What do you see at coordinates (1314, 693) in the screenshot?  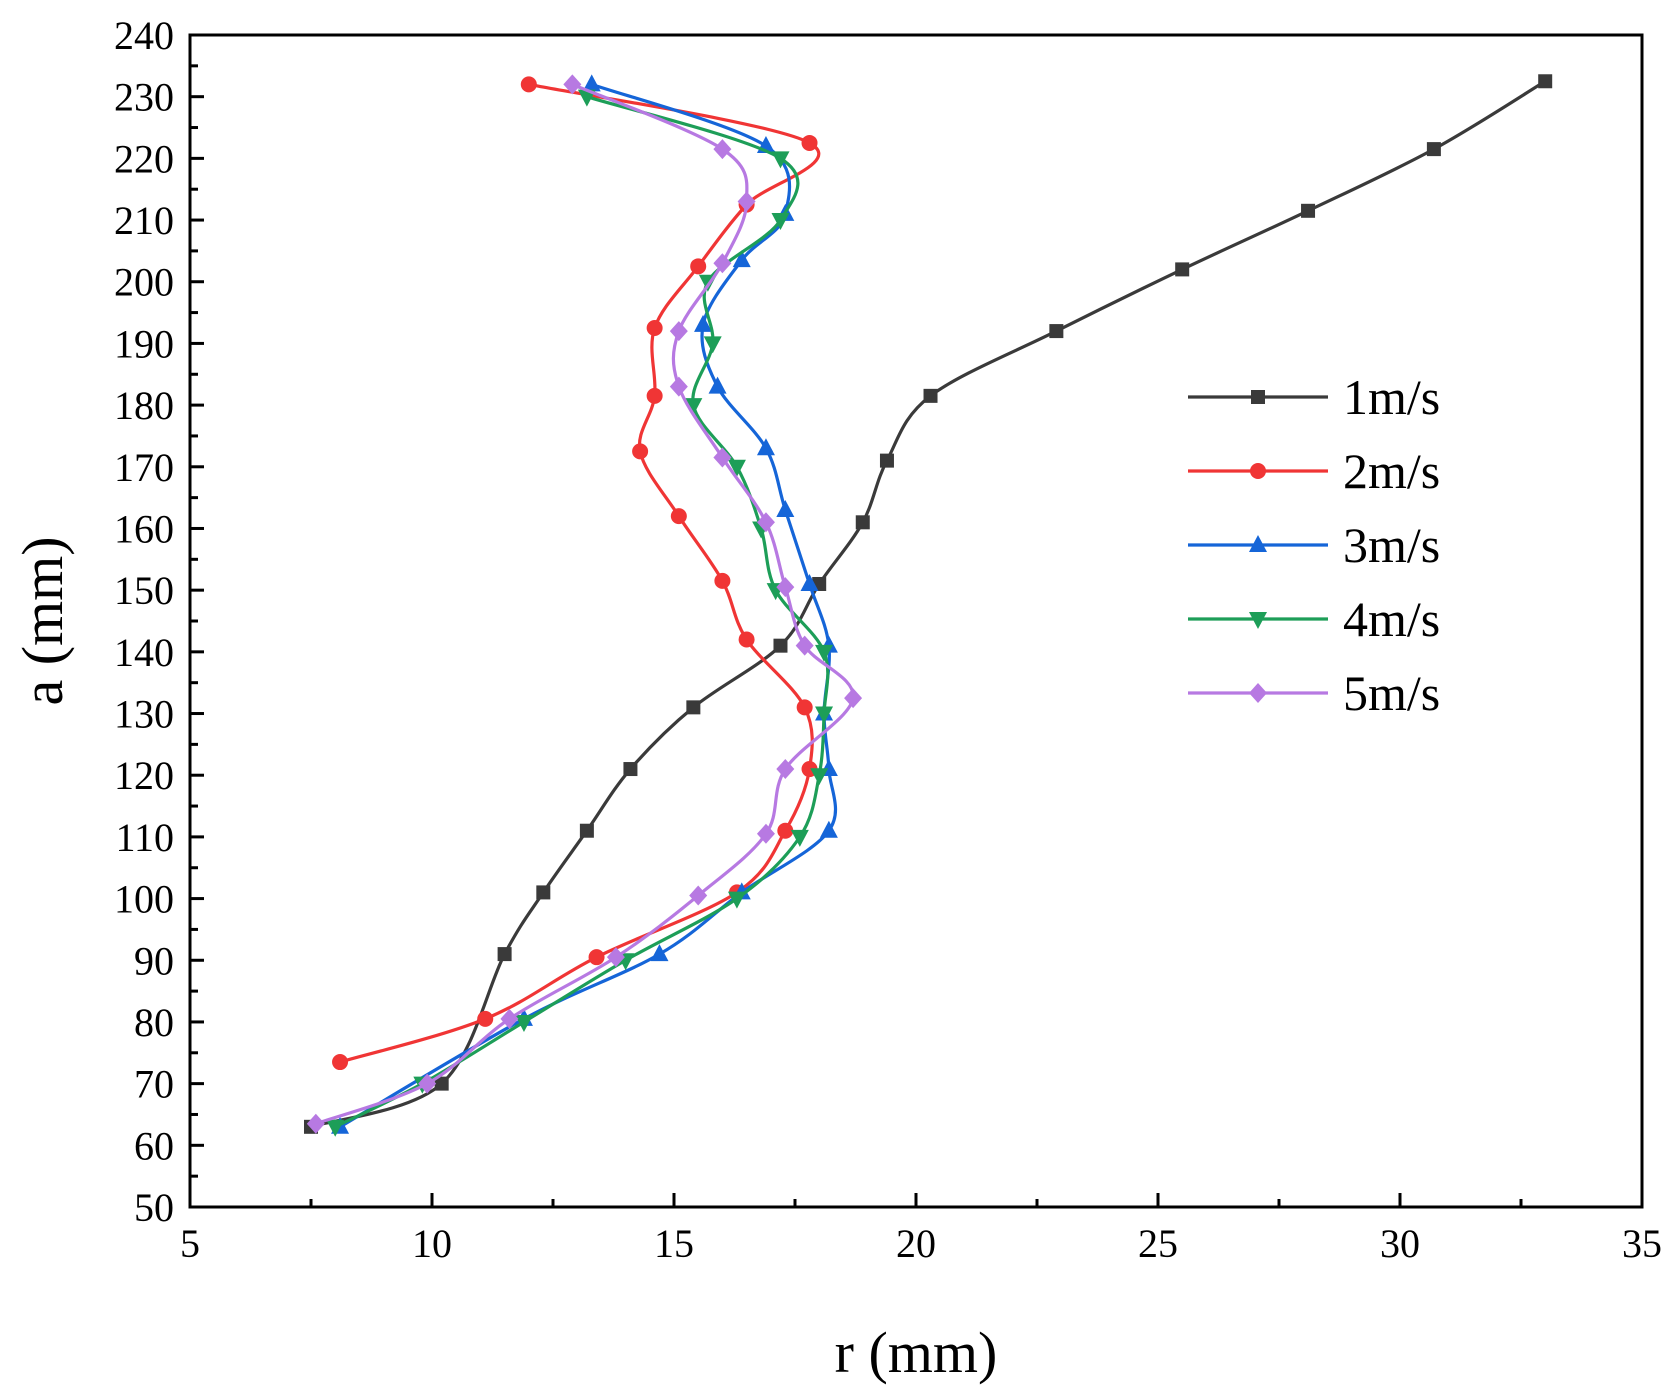 I see `legend-item: 5m/s` at bounding box center [1314, 693].